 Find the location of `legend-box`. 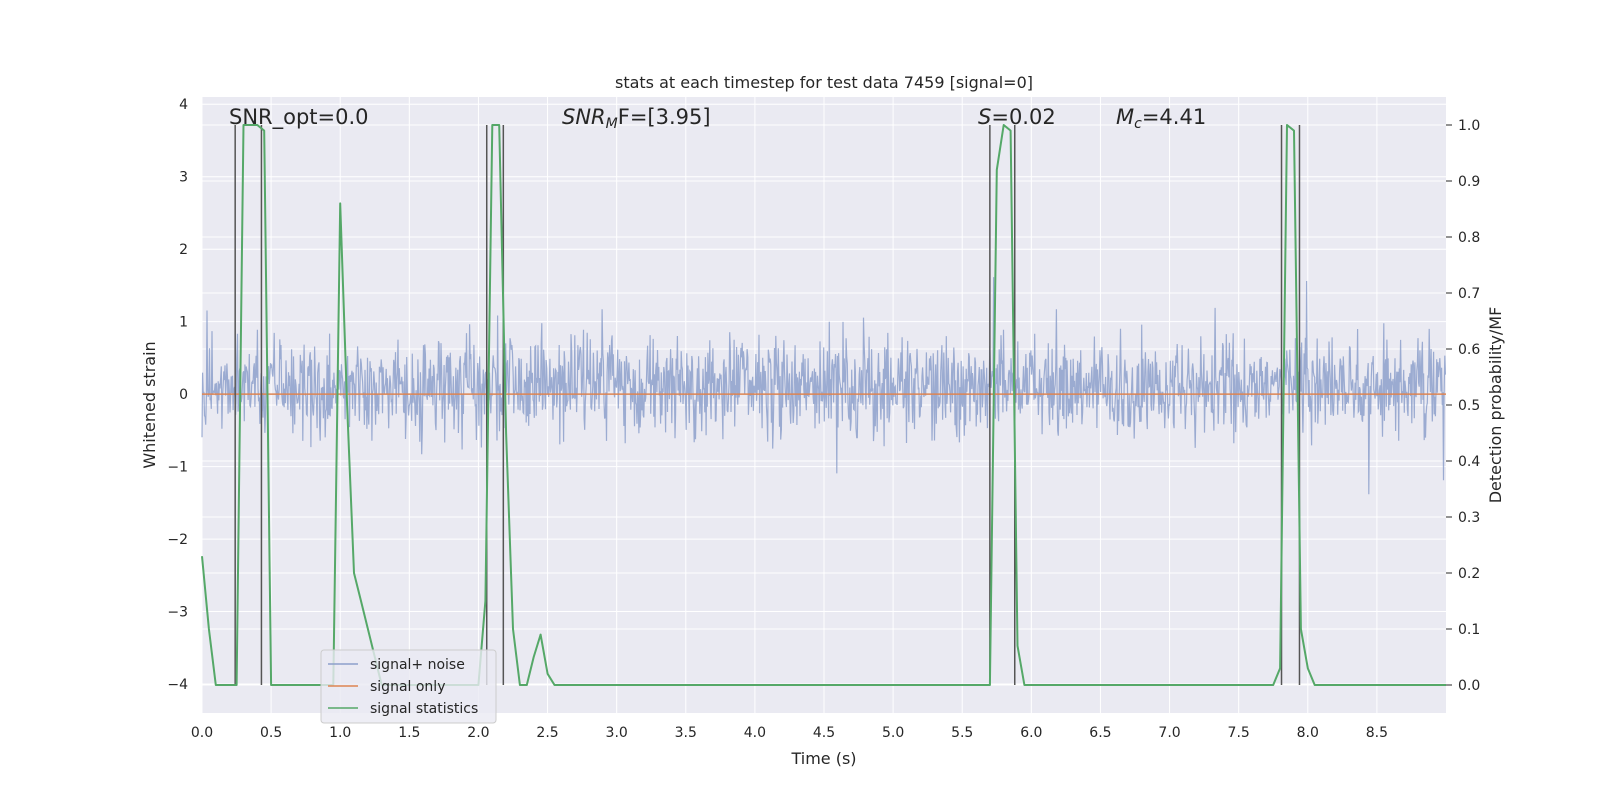

legend-box is located at coordinates (408, 686).